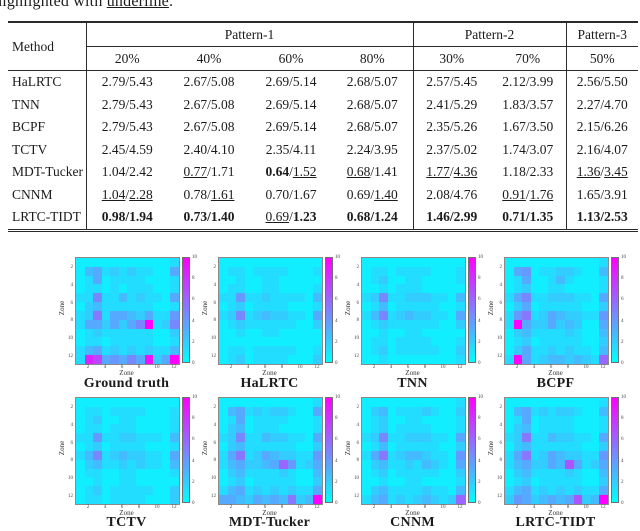  Describe the element at coordinates (195, 257) in the screenshot. I see `colorbar-tick-label: 10` at that location.